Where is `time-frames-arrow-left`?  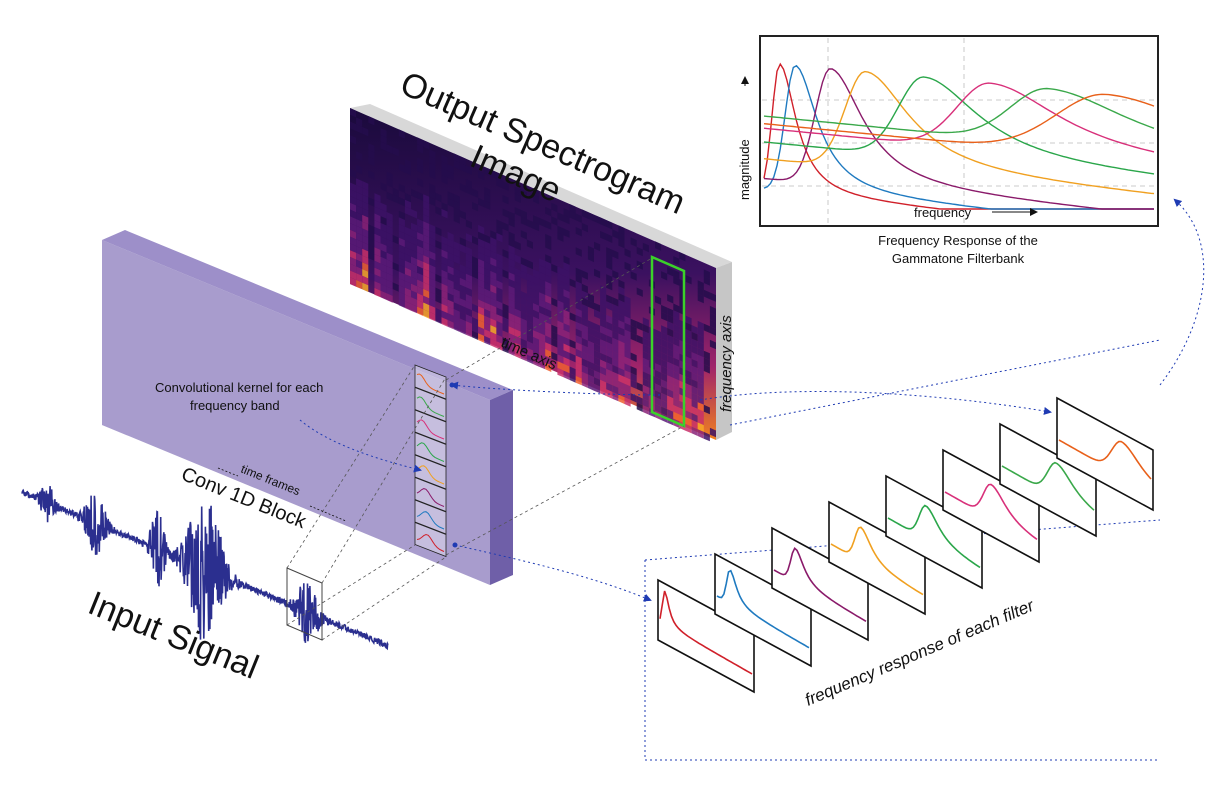 time-frames-arrow-left is located at coordinates (228, 472).